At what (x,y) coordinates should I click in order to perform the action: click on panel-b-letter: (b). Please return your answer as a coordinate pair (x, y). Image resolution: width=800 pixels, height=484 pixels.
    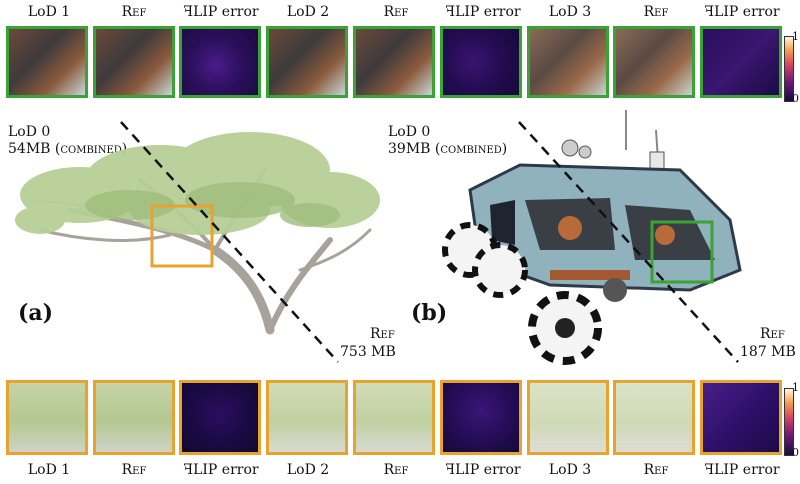
    Looking at the image, I should click on (429, 313).